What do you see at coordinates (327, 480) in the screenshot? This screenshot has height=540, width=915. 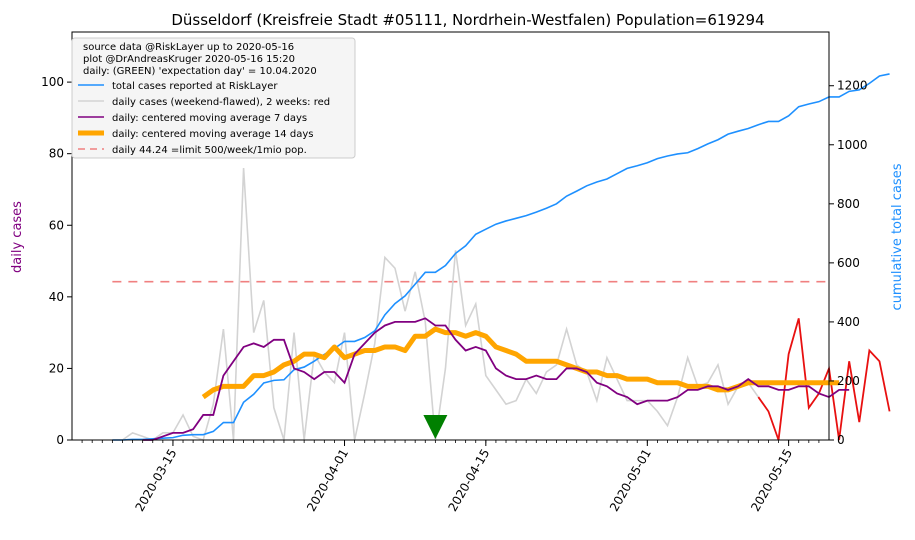 I see `x-tick-label: 2020-04-01` at bounding box center [327, 480].